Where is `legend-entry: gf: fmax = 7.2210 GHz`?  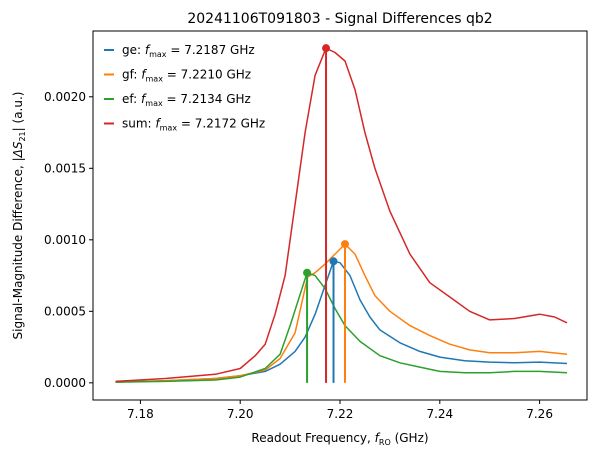 legend-entry: gf: fmax = 7.2210 GHz is located at coordinates (186, 76).